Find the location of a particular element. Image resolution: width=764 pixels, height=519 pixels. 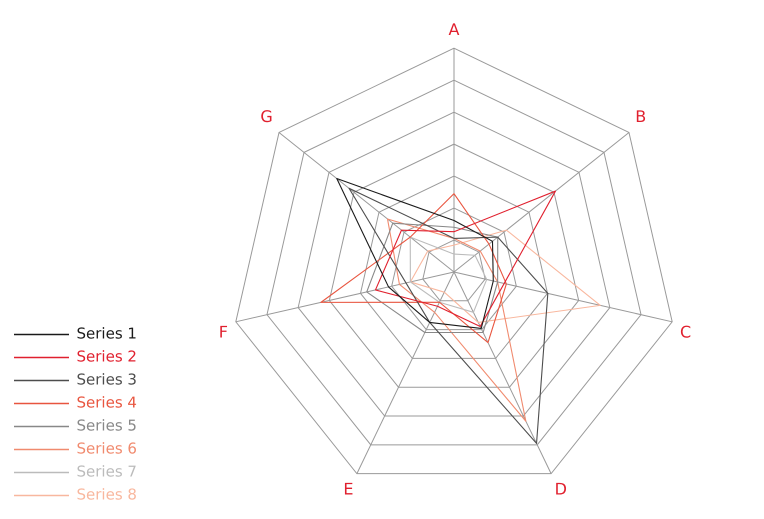

spoke-label: C is located at coordinates (686, 332).